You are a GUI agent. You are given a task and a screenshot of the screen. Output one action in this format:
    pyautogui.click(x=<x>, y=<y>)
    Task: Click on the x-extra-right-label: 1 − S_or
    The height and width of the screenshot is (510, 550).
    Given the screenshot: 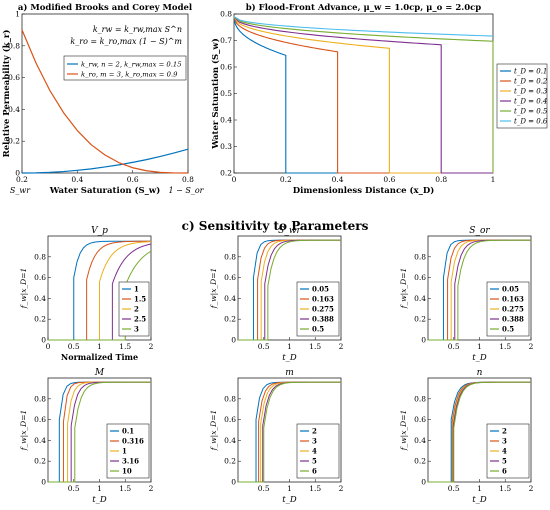 What is the action you would take?
    pyautogui.click(x=187, y=190)
    